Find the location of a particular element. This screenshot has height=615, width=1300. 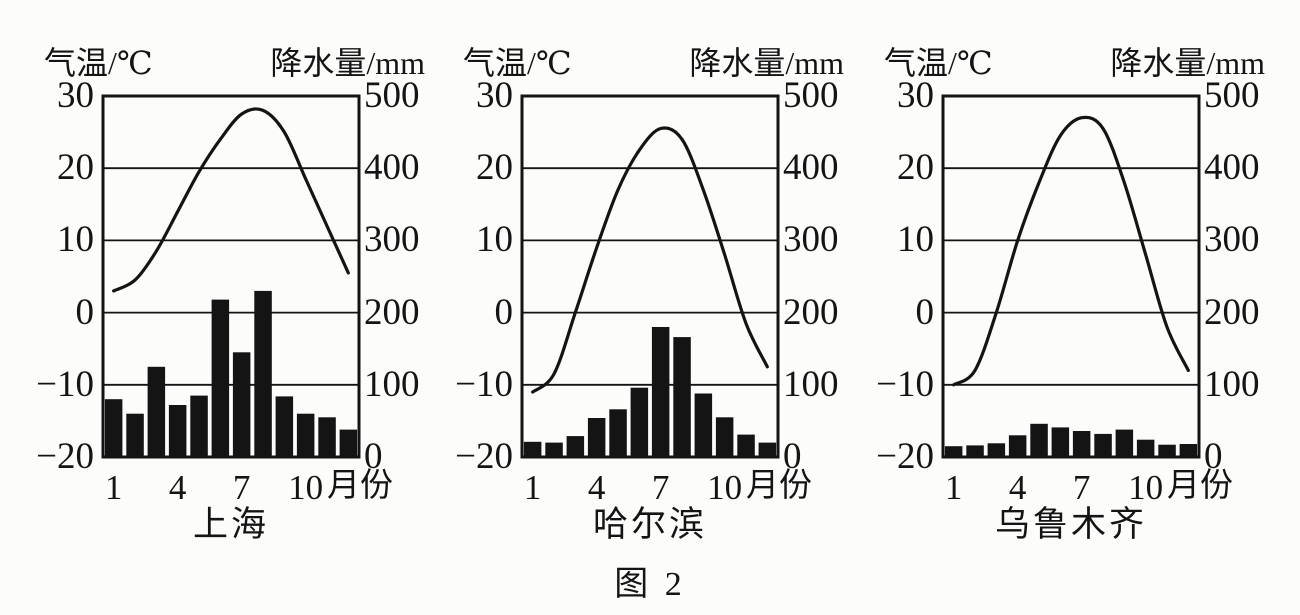

city-title: 哈尔滨 is located at coordinates (649, 524).